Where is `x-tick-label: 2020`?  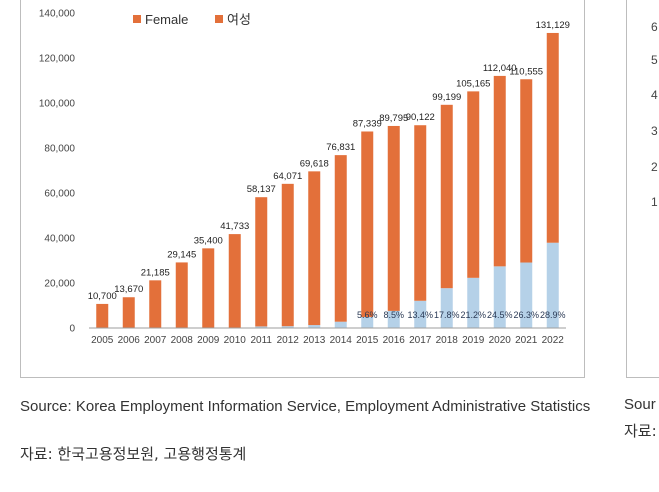 x-tick-label: 2020 is located at coordinates (500, 340).